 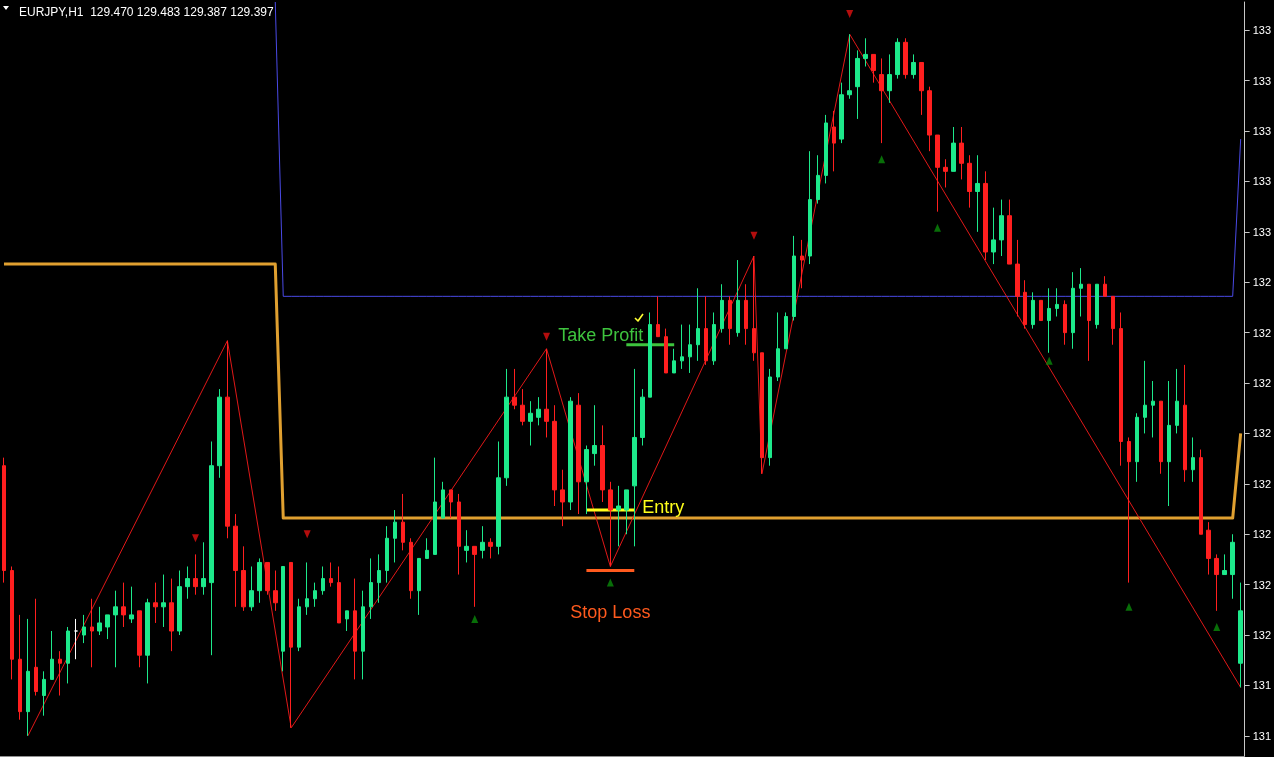 What do you see at coordinates (601, 334) in the screenshot?
I see `series-label: Take Profit` at bounding box center [601, 334].